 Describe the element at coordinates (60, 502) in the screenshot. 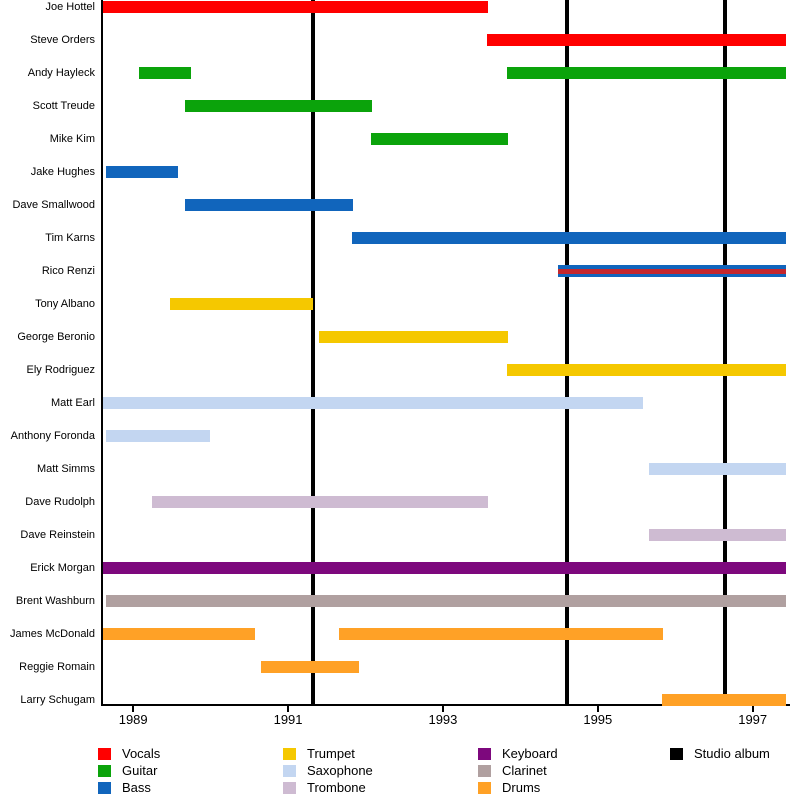

I see `member-label: Dave Rudolph` at that location.